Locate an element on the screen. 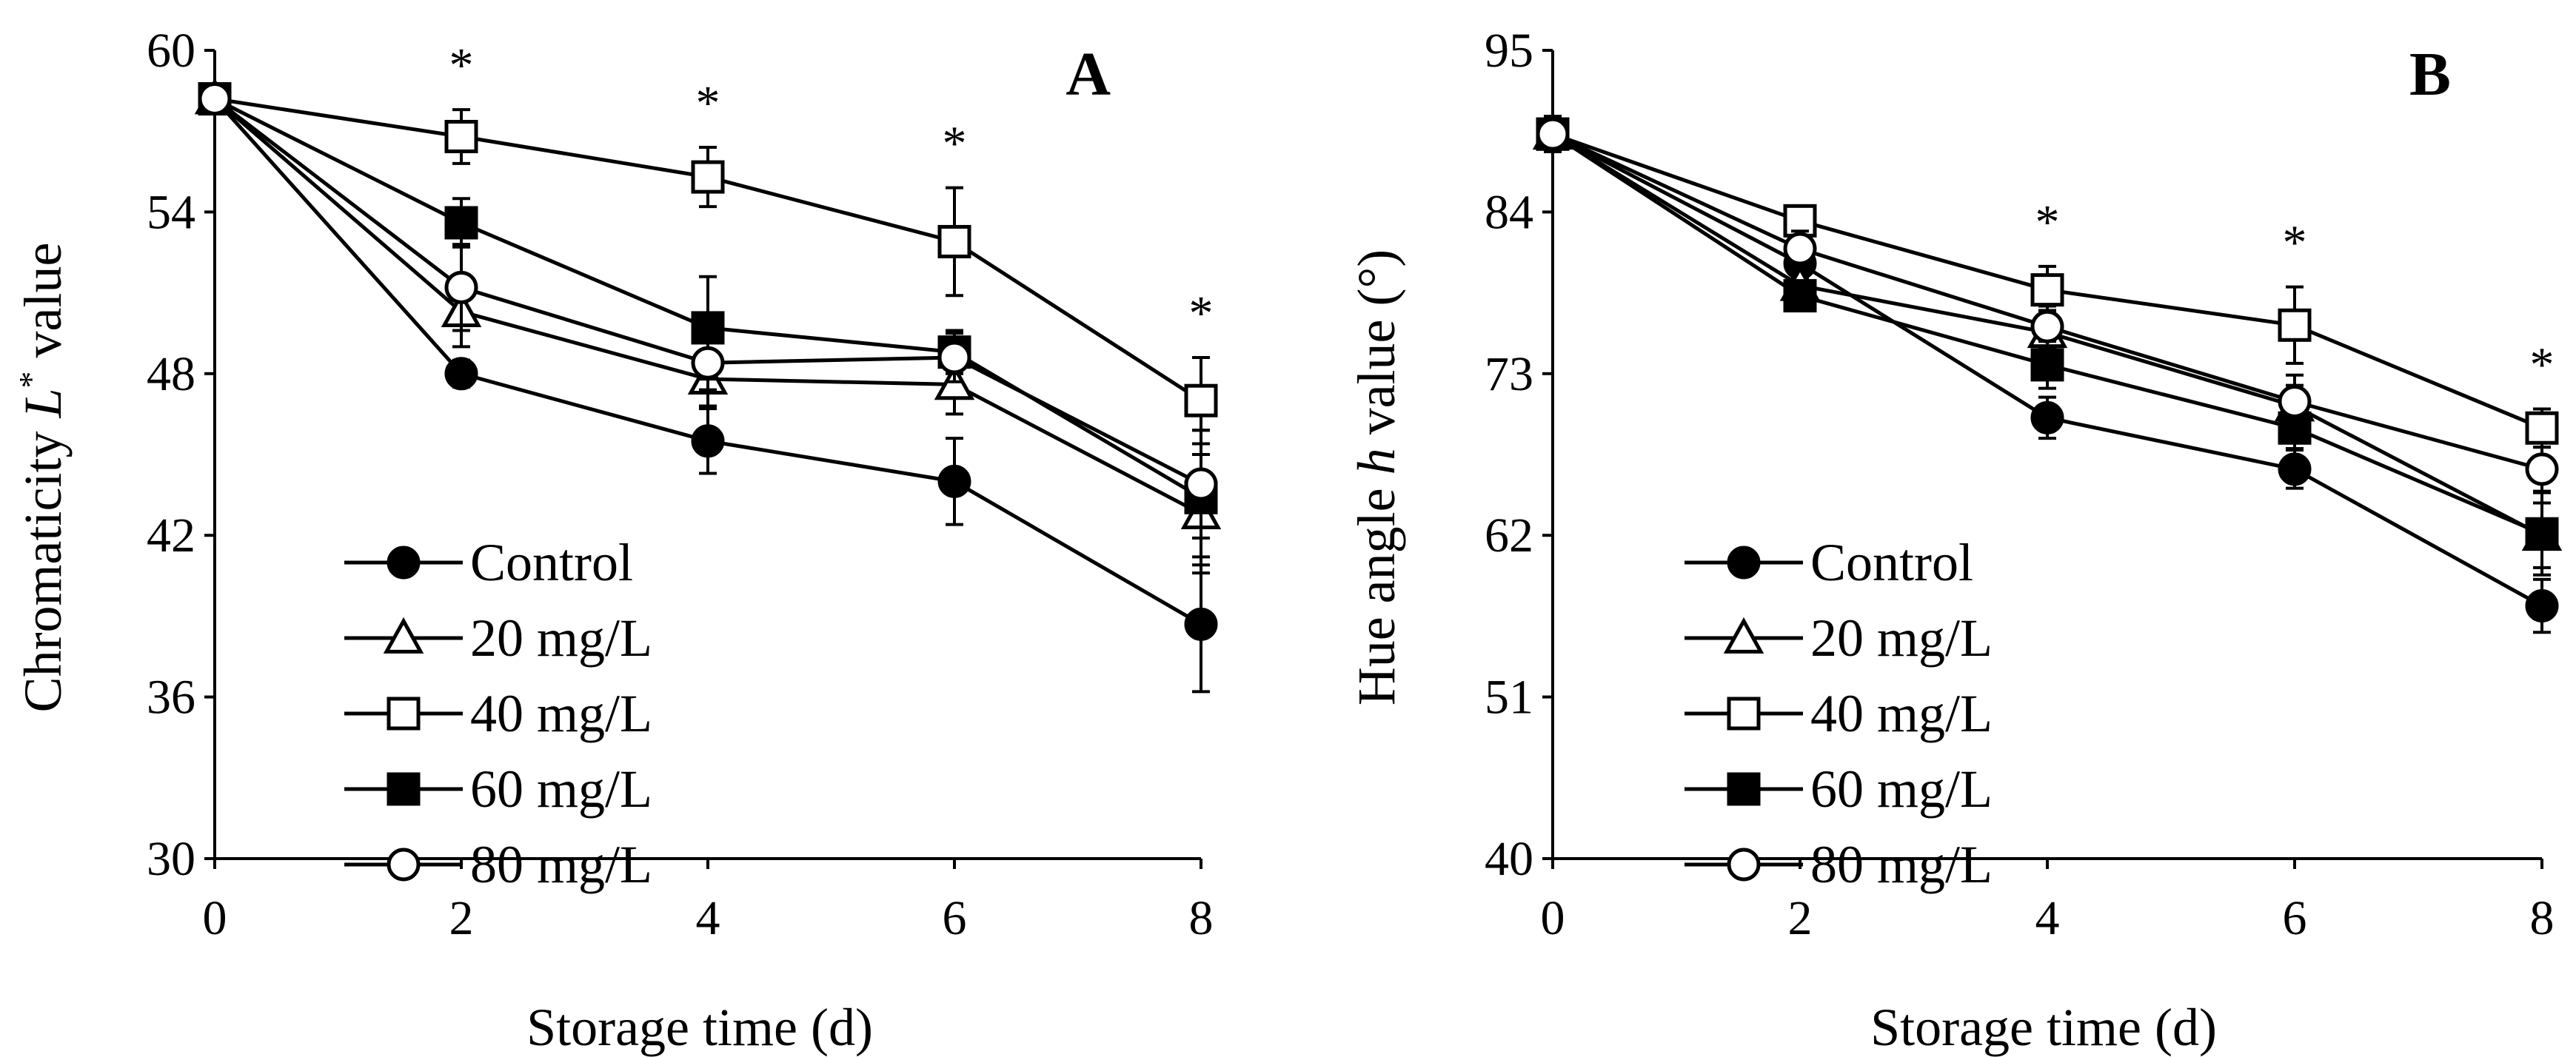  y-tick-label: 62 is located at coordinates (1509, 536).